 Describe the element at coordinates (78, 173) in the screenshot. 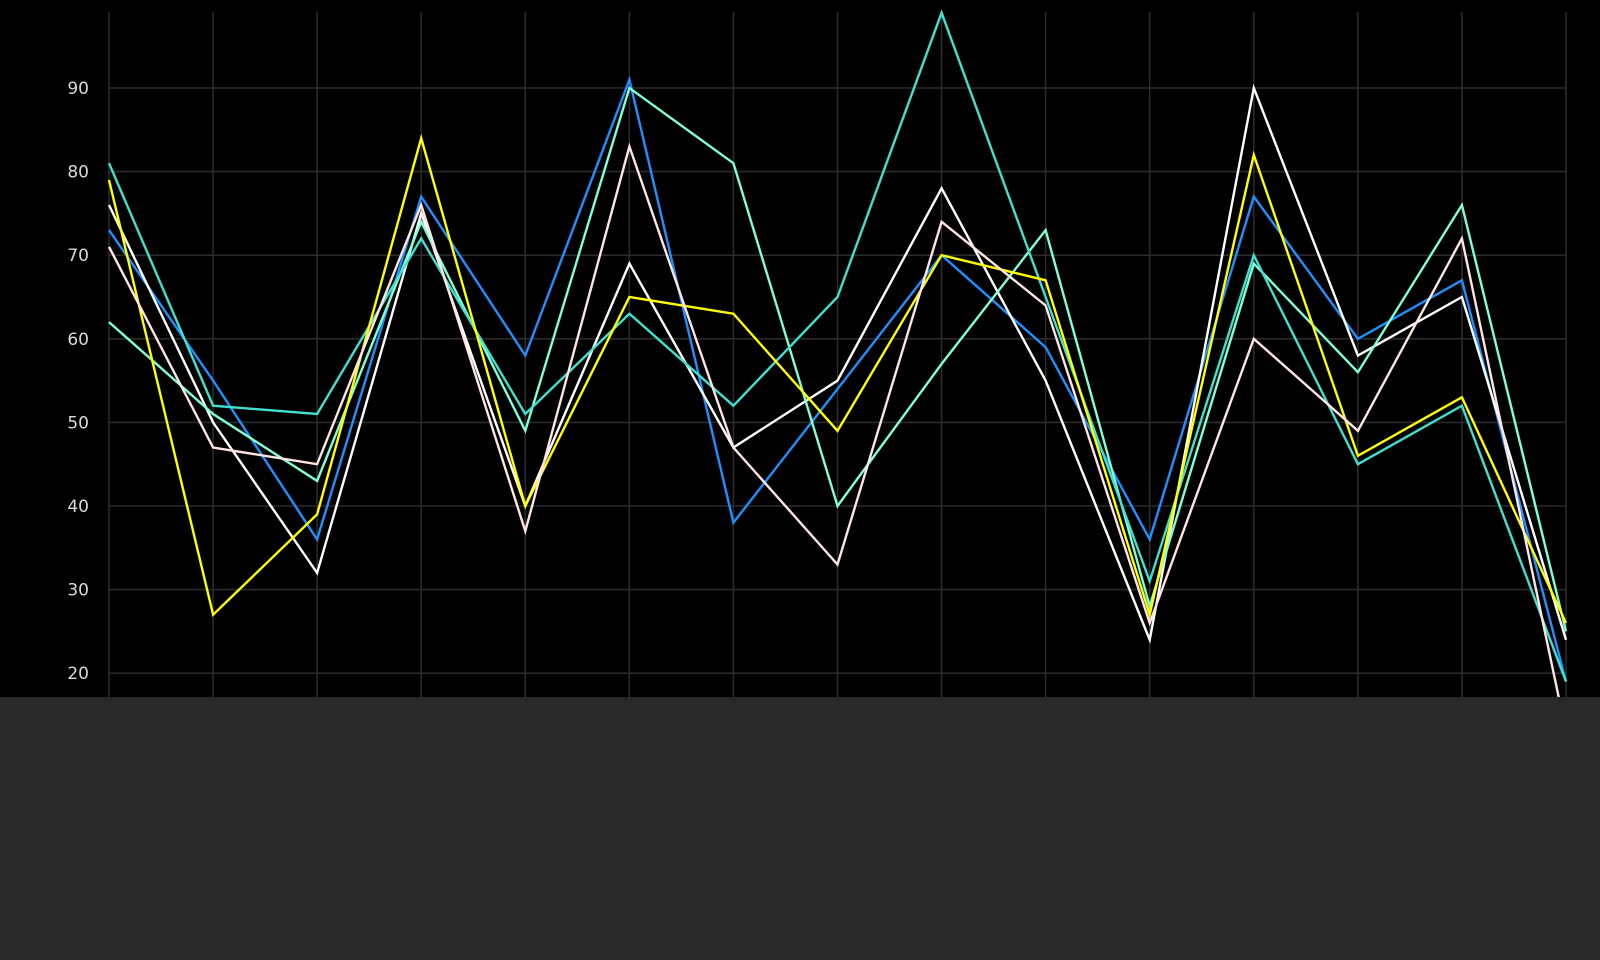

I see `y-tick-label: 80` at that location.